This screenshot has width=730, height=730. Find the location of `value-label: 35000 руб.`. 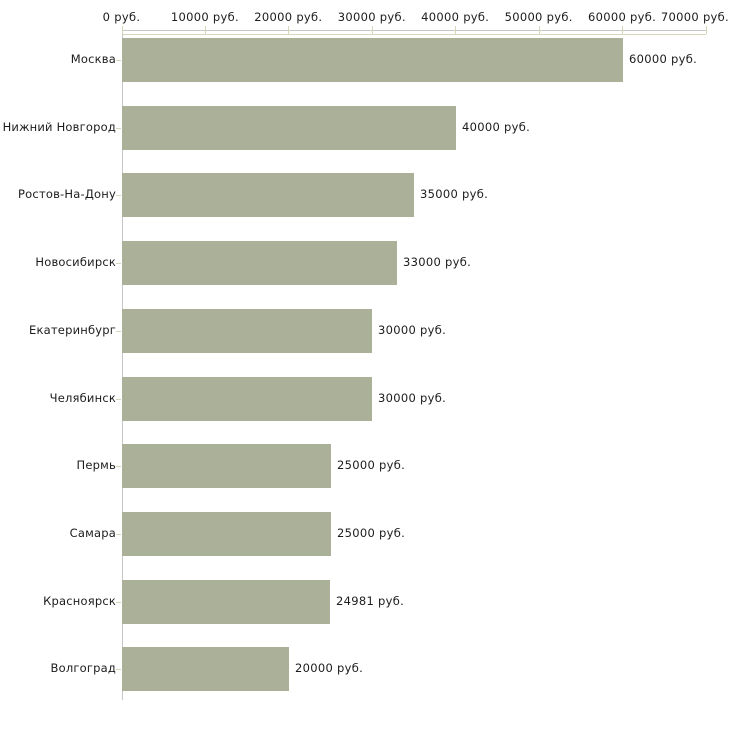

value-label: 35000 руб. is located at coordinates (454, 194).